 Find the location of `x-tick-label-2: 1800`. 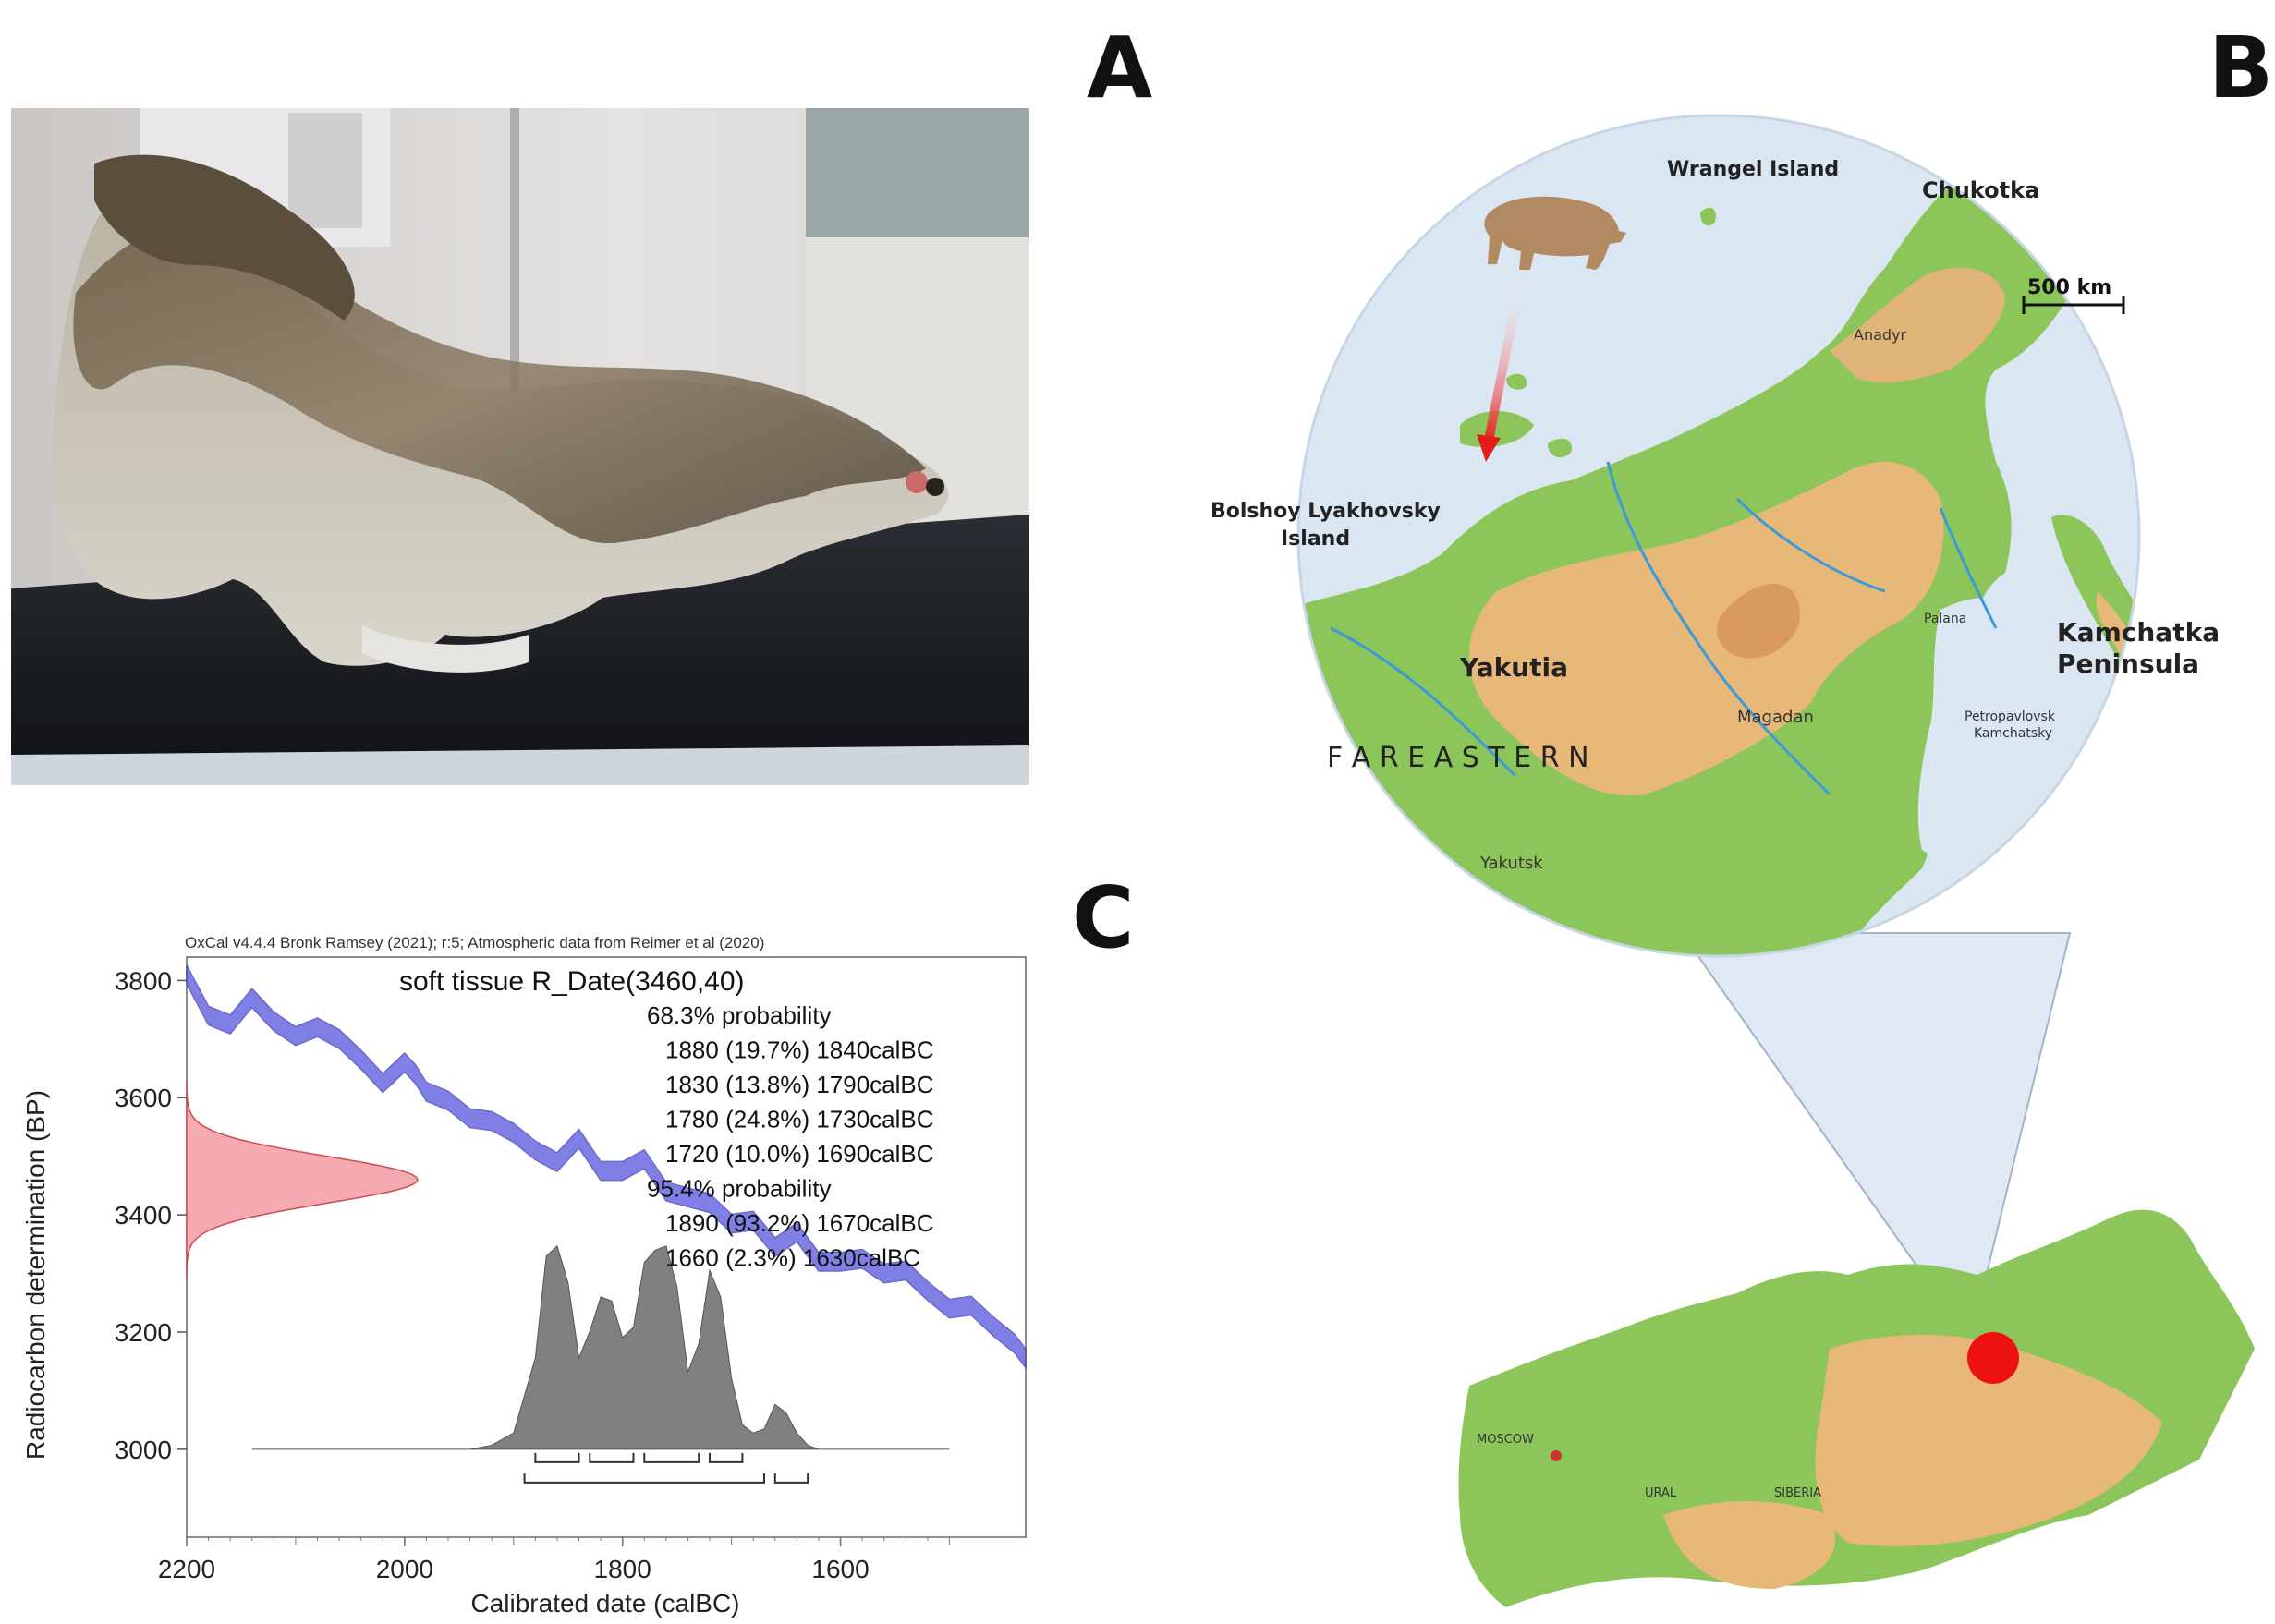

x-tick-label-2: 1800 is located at coordinates (622, 1569).